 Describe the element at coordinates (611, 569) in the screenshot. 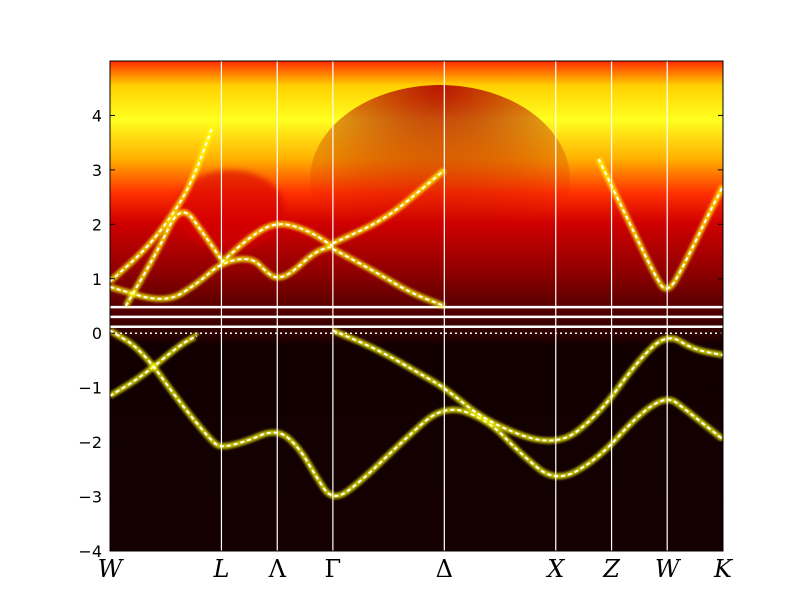

I see `x-tick-label: Z` at that location.